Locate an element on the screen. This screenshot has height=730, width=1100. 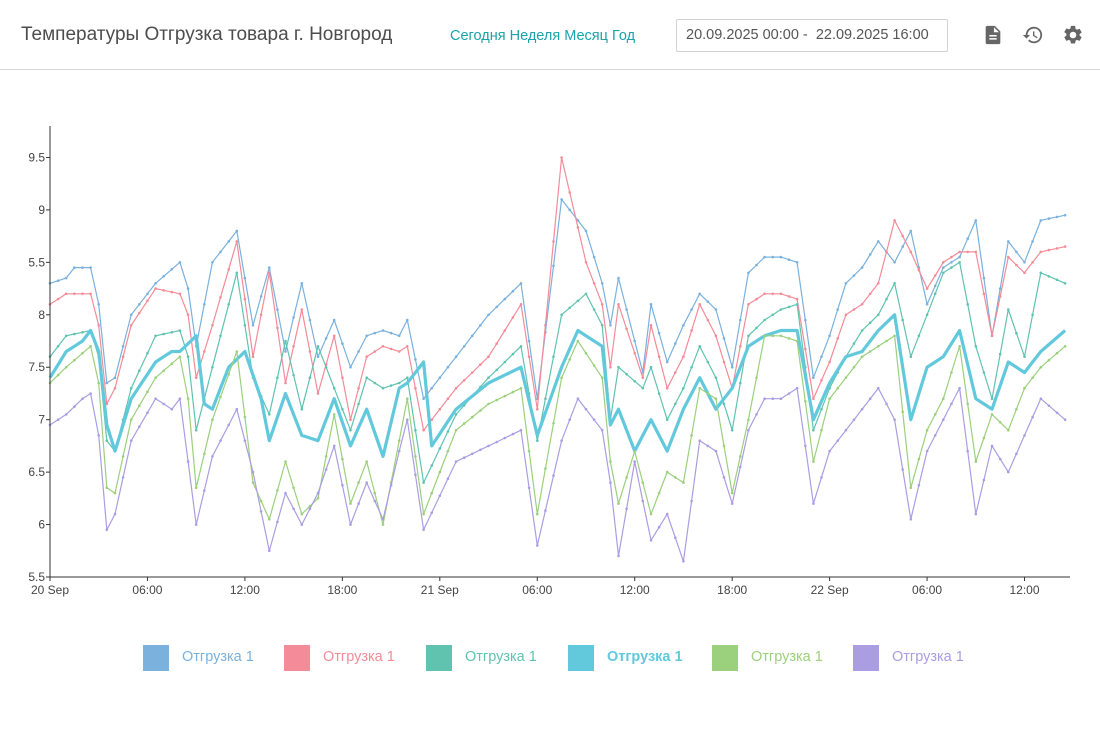
document-icon is located at coordinates (993, 35).